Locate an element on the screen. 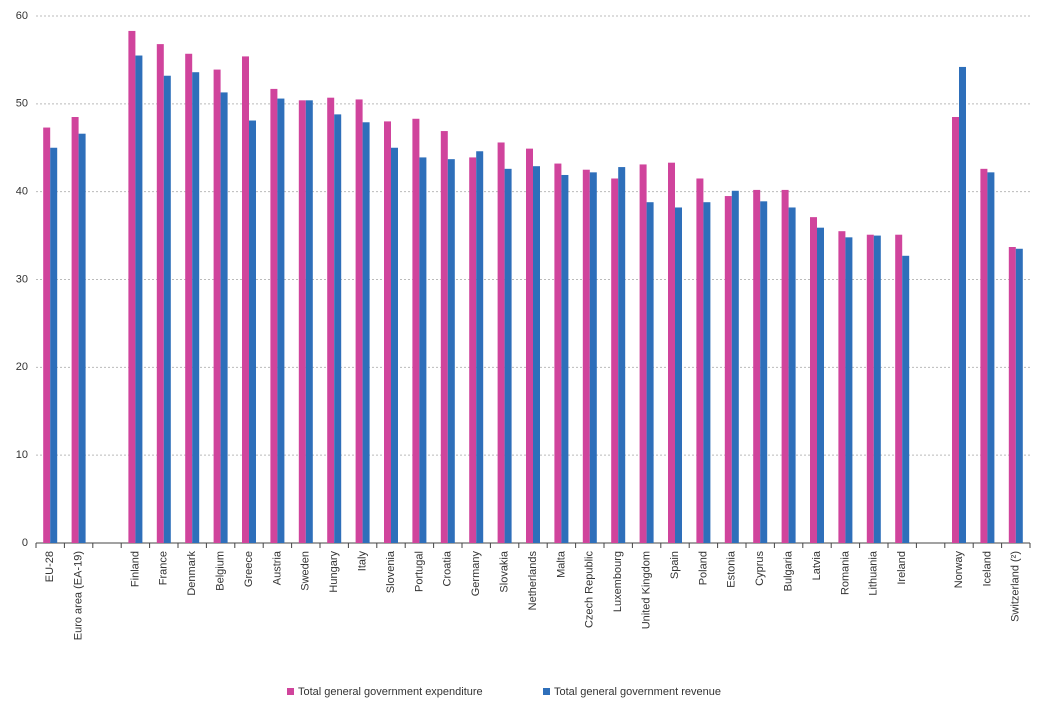  x-tick-label: Luxembourg is located at coordinates (618, 581).